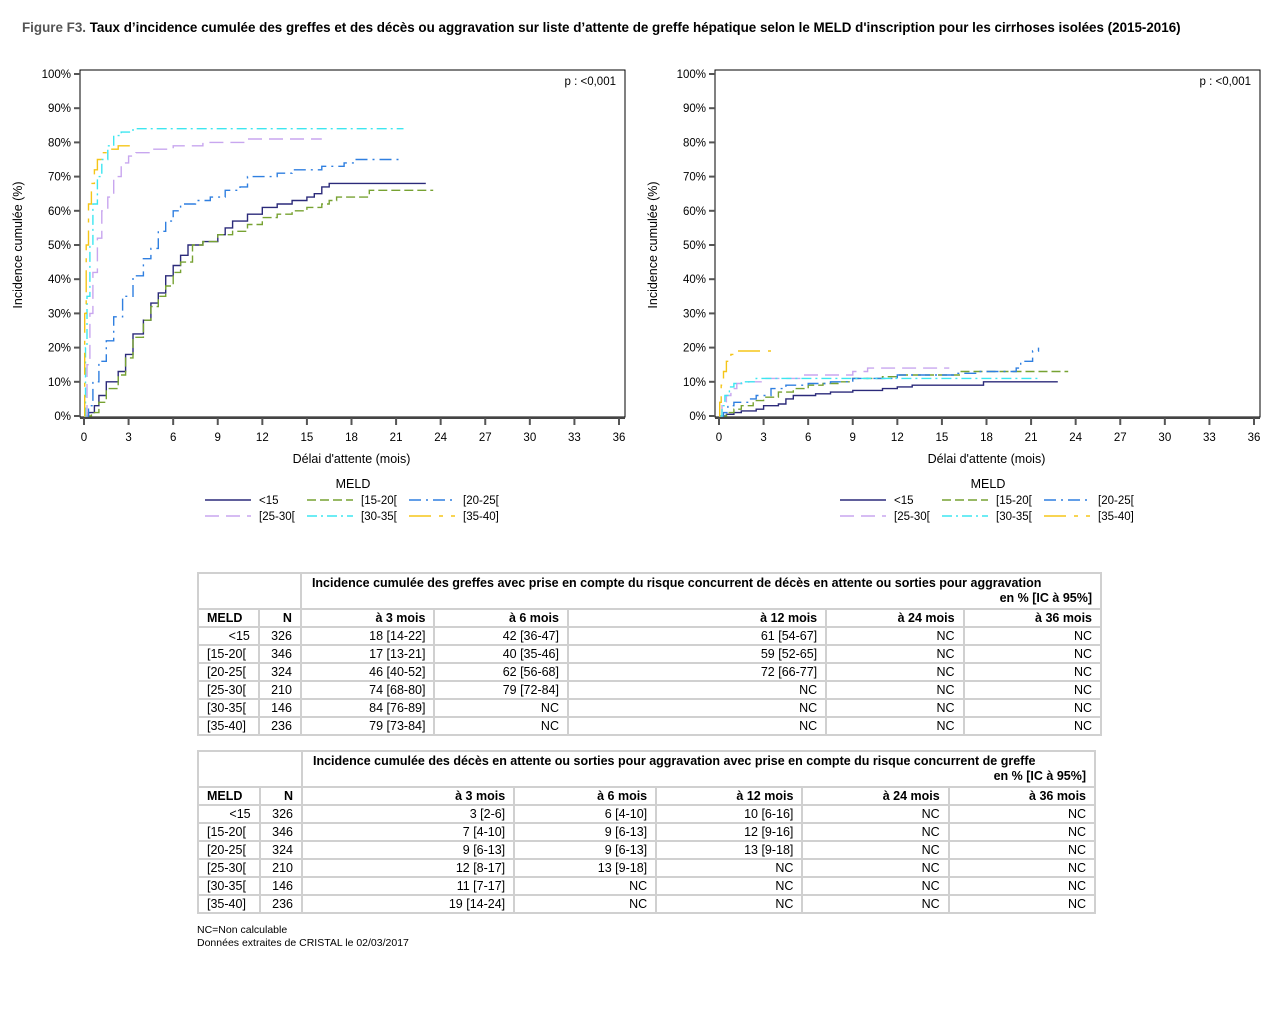 The width and height of the screenshot is (1271, 1020). Describe the element at coordinates (59, 383) in the screenshot. I see `y-tick-label: 10%` at that location.